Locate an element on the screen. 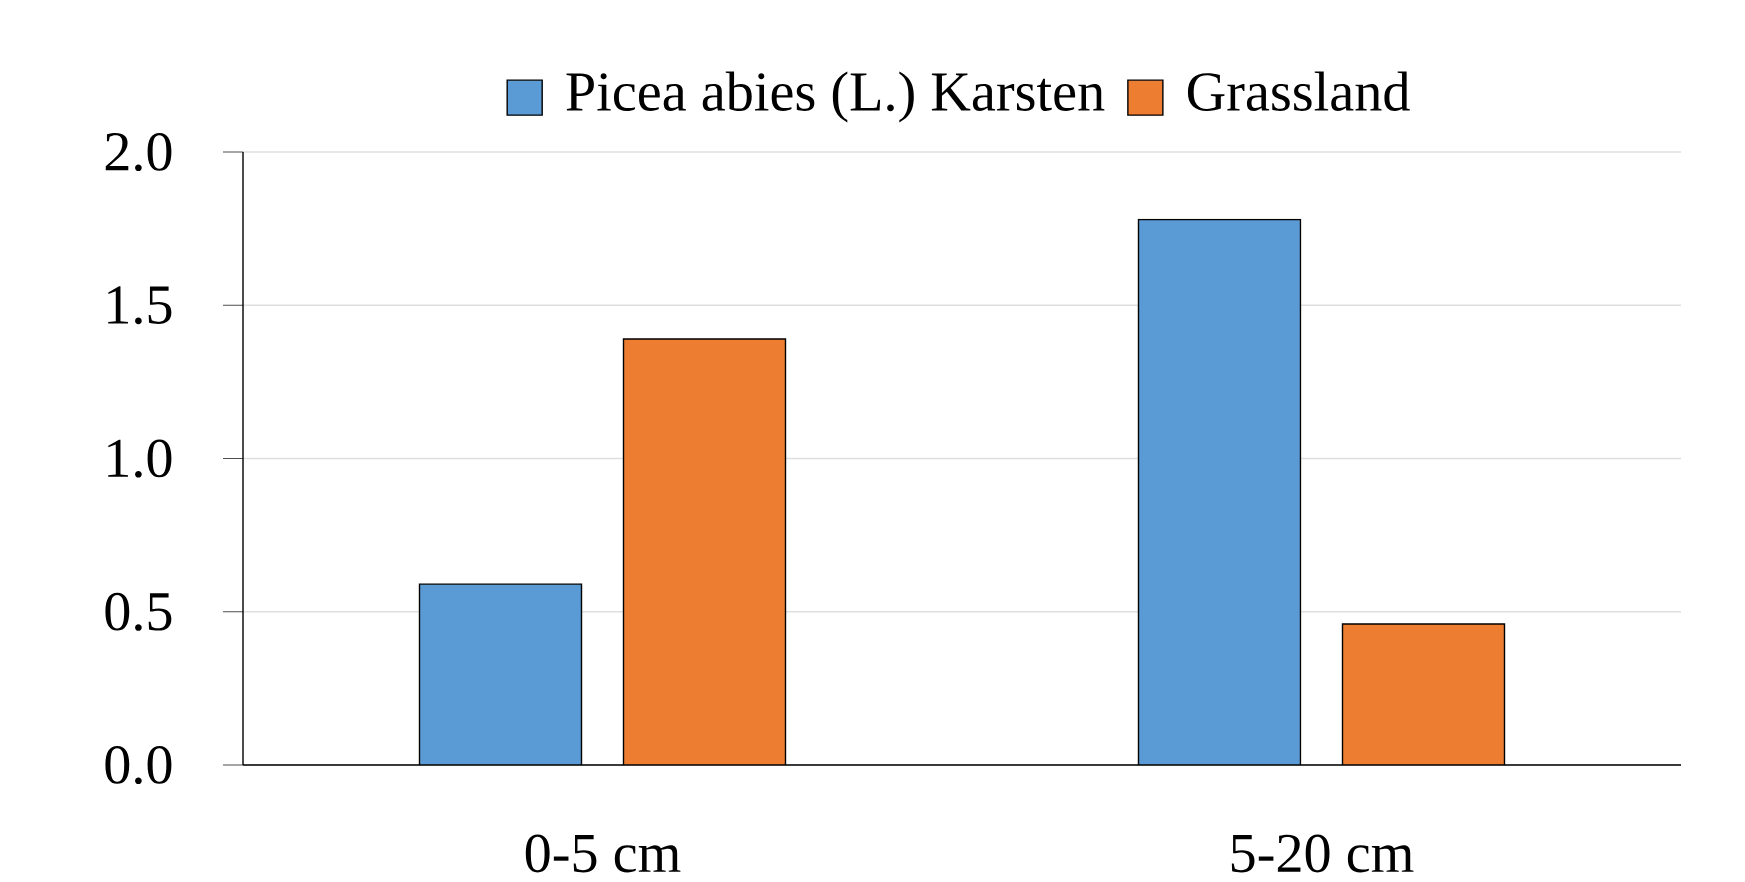 The width and height of the screenshot is (1745, 882). y-tick-label: 0.0 is located at coordinates (138, 765).